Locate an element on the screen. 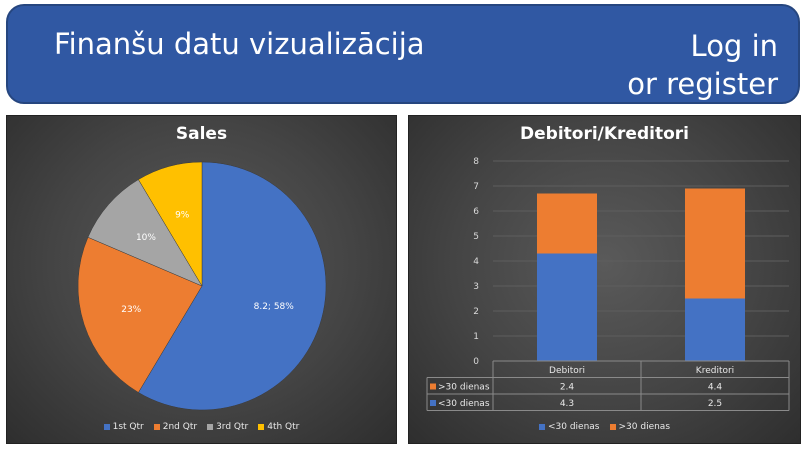  table-cell-value: 4.3 is located at coordinates (567, 404).